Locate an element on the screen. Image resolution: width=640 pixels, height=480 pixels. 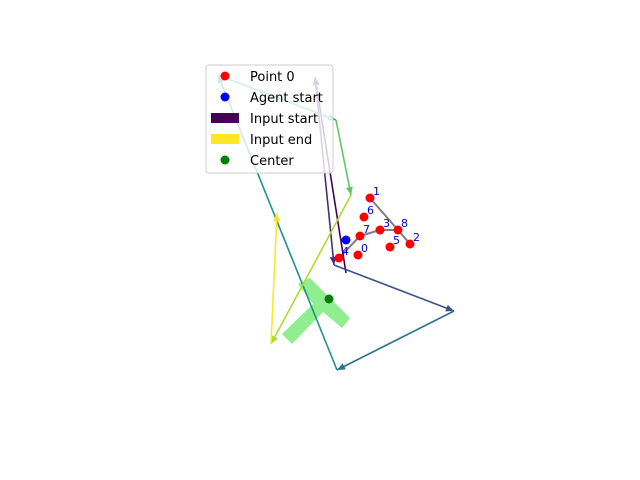
agent-start-point is located at coordinates (346, 240).